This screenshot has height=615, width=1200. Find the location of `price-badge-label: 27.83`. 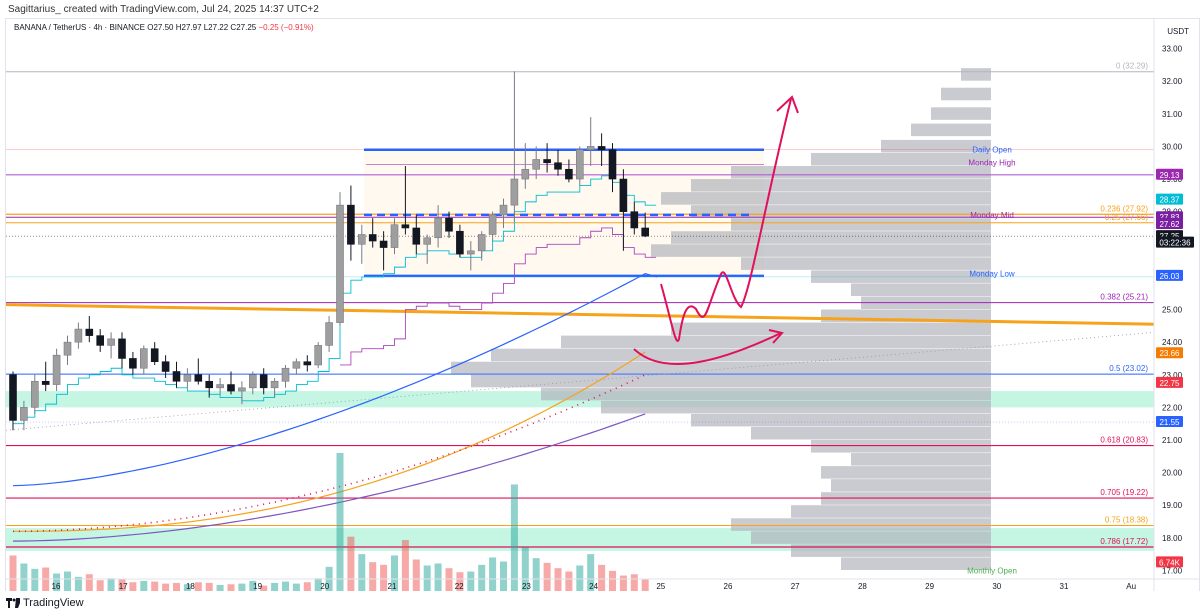

price-badge-label: 27.83 is located at coordinates (1169, 217).